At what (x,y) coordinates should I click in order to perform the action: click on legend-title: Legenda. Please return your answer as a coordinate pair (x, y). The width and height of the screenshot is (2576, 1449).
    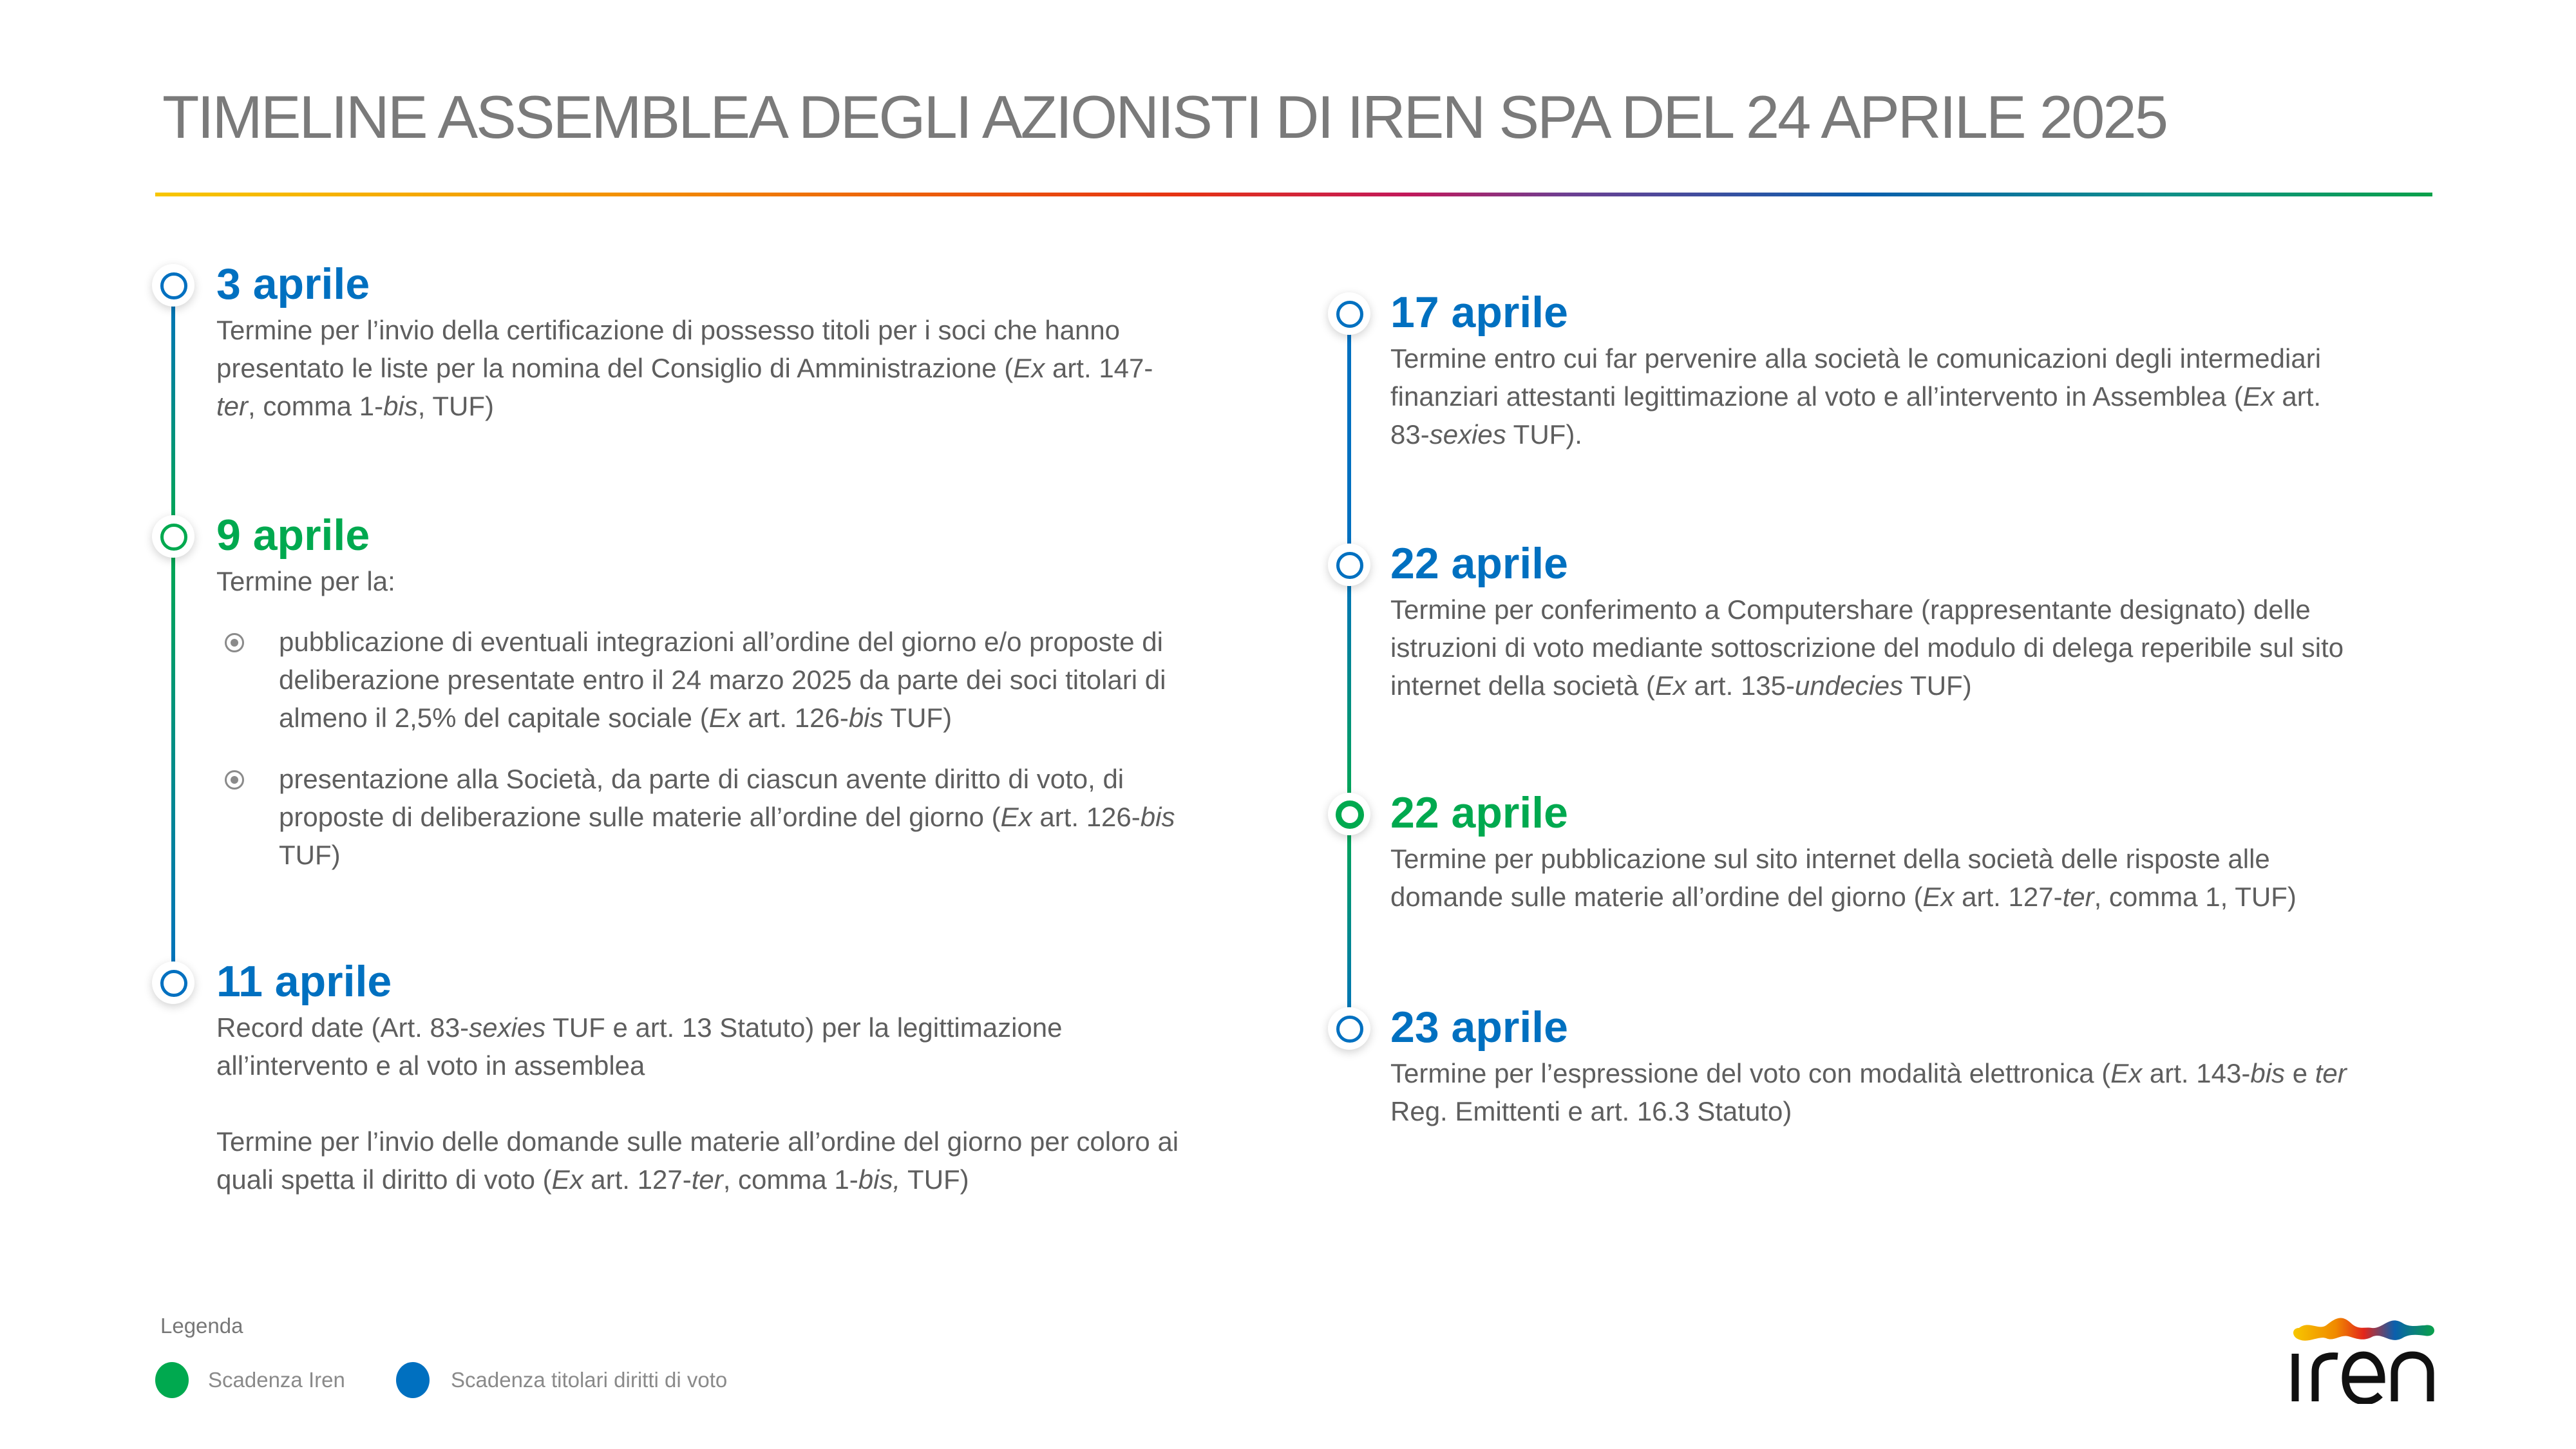
    Looking at the image, I should click on (201, 1326).